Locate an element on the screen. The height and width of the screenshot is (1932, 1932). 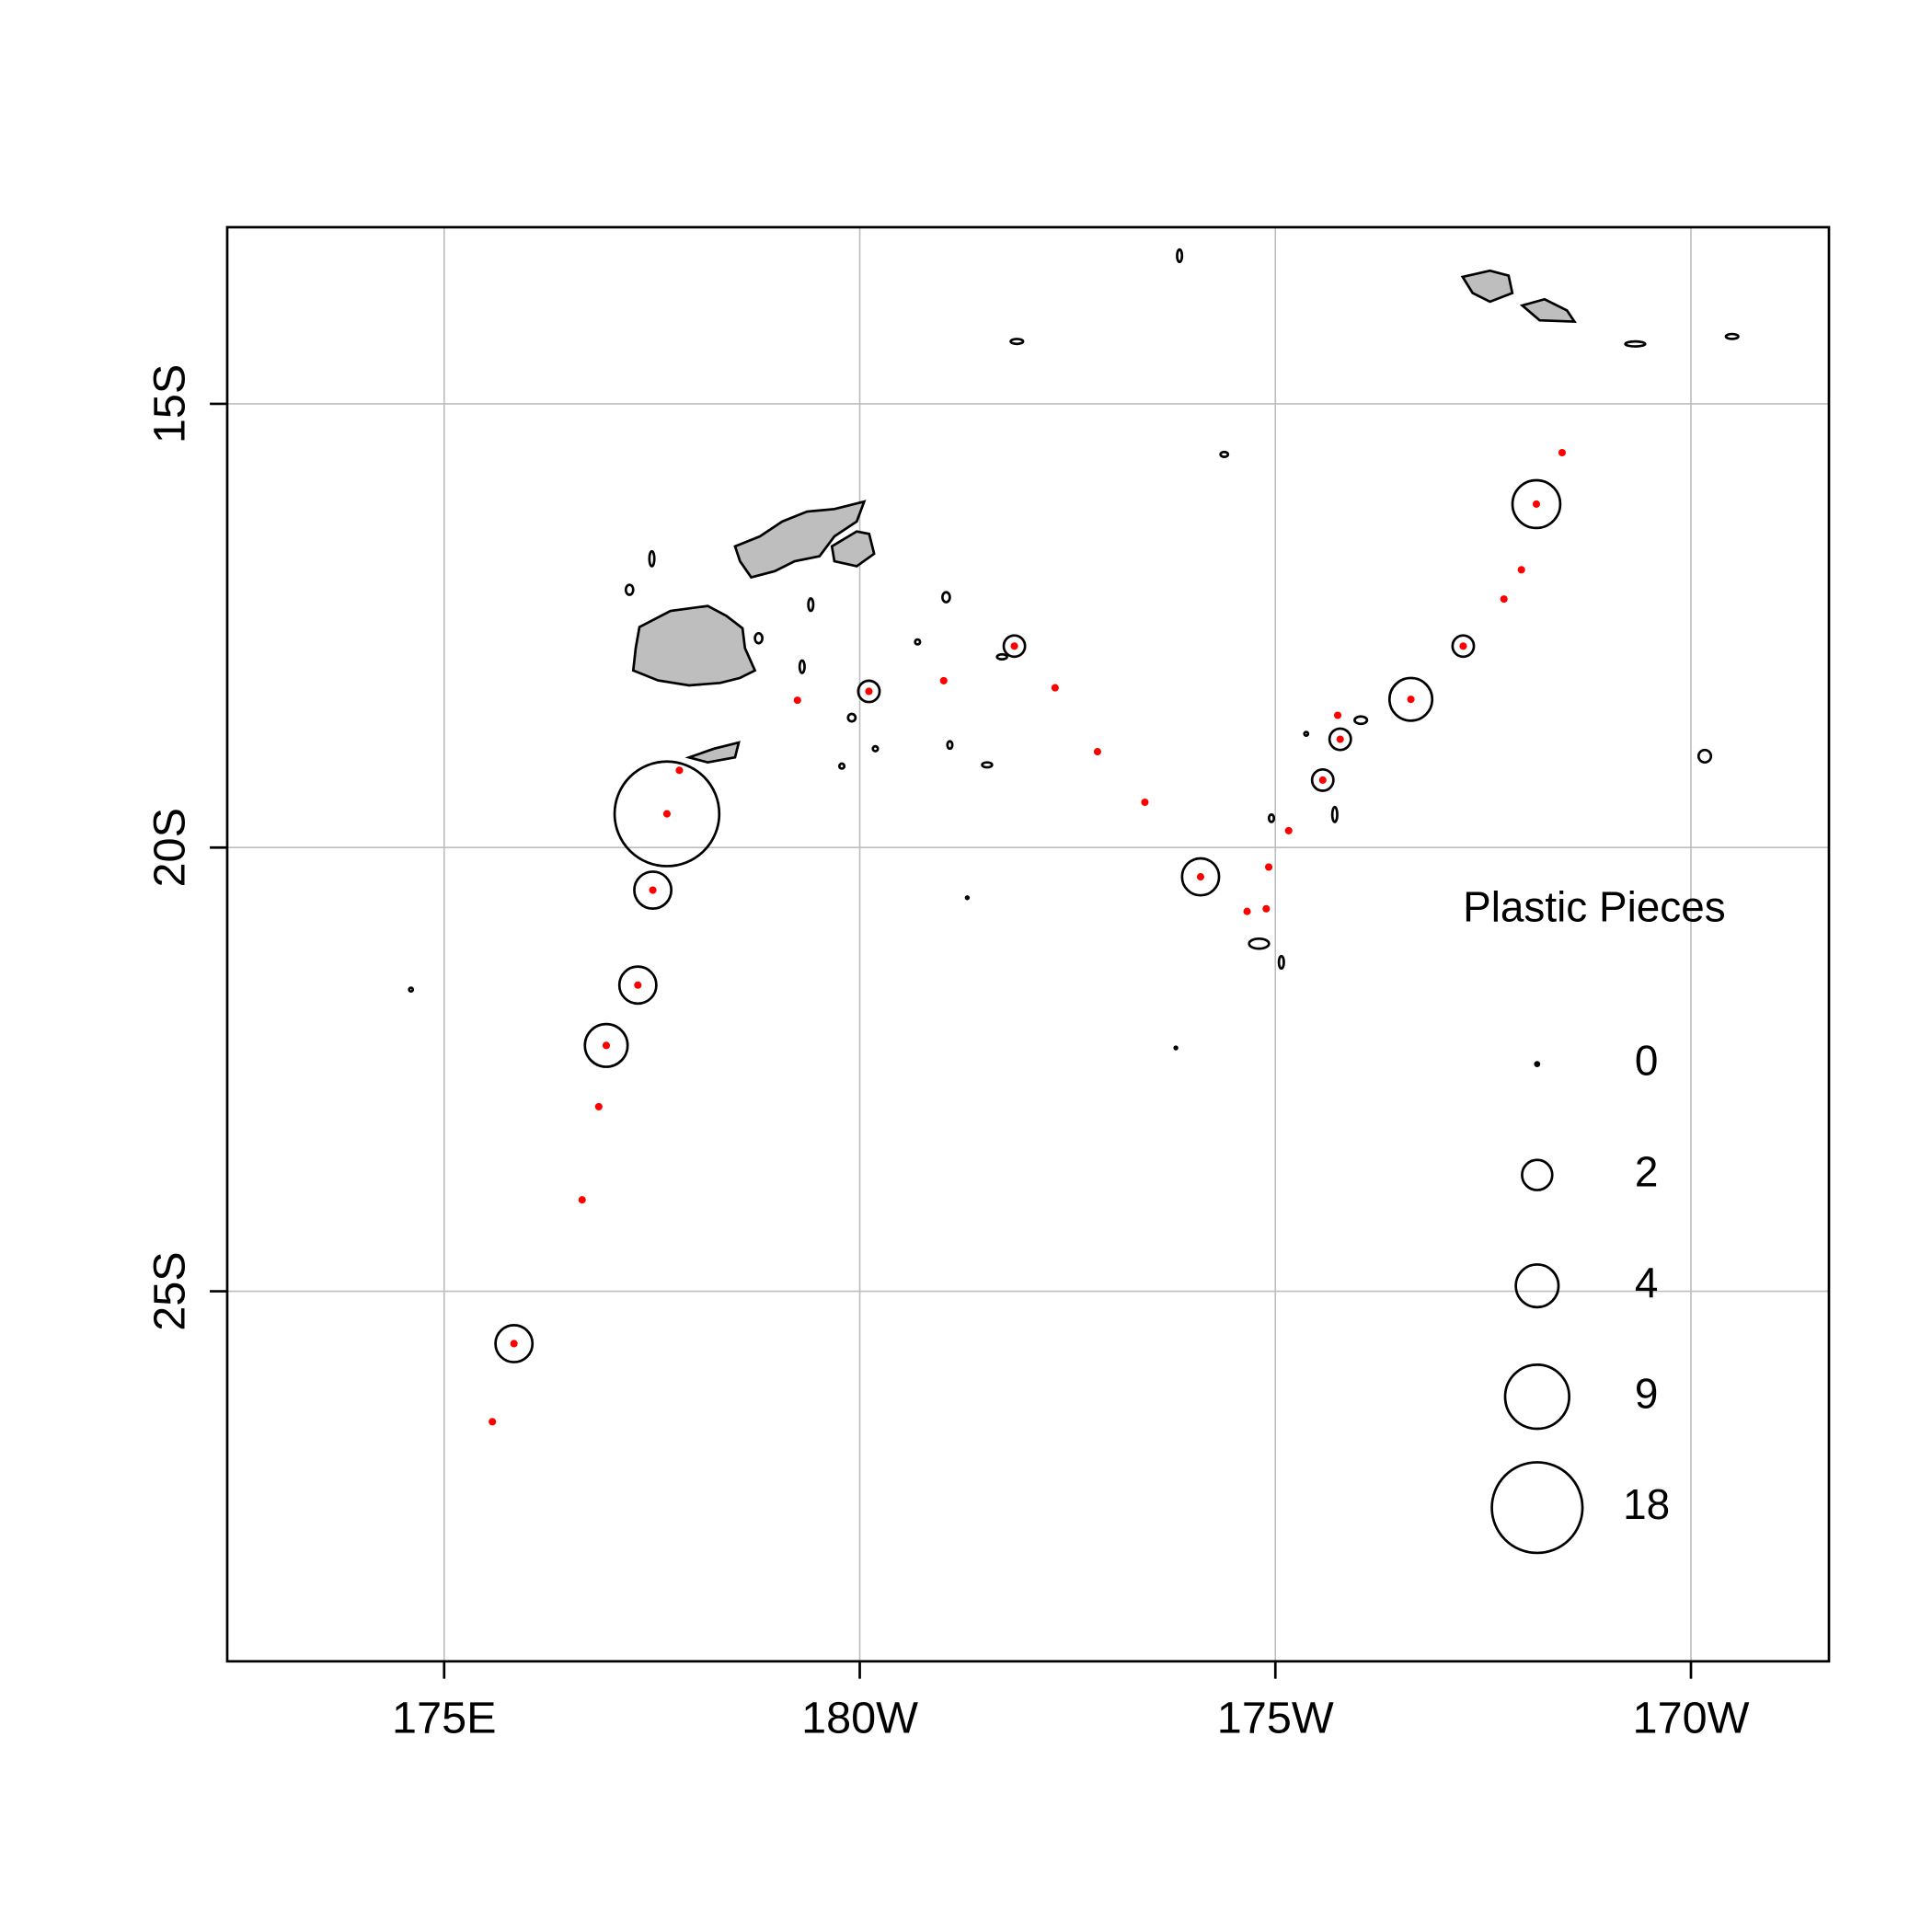
y-tick-label: 15S is located at coordinates (169, 403).